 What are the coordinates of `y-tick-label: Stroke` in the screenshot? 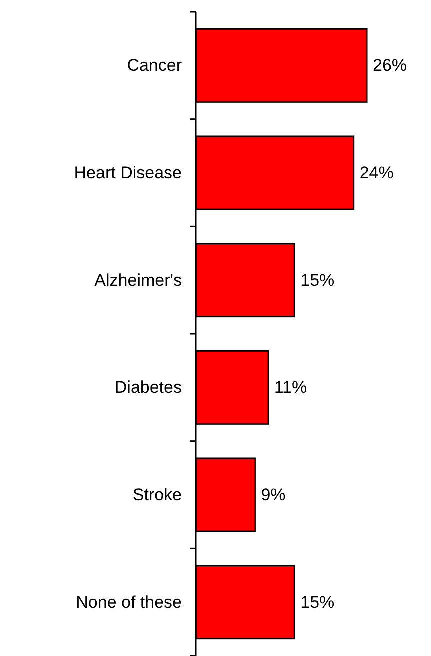 It's located at (157, 495).